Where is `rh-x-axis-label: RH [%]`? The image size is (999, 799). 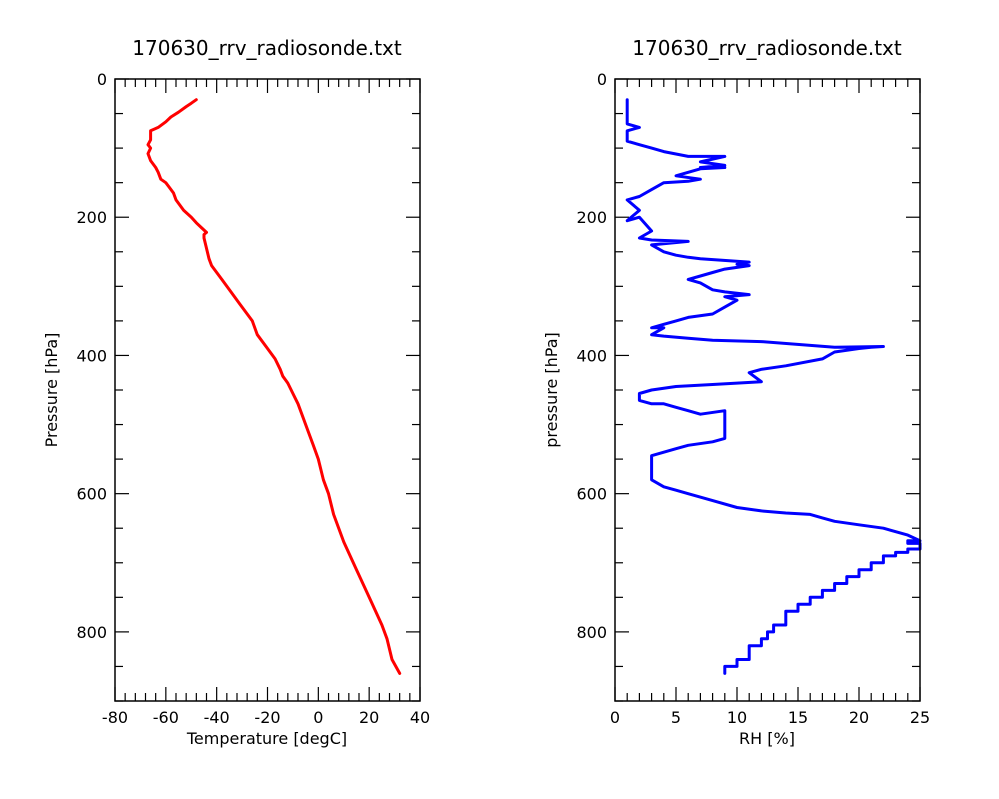 rh-x-axis-label: RH [%] is located at coordinates (767, 738).